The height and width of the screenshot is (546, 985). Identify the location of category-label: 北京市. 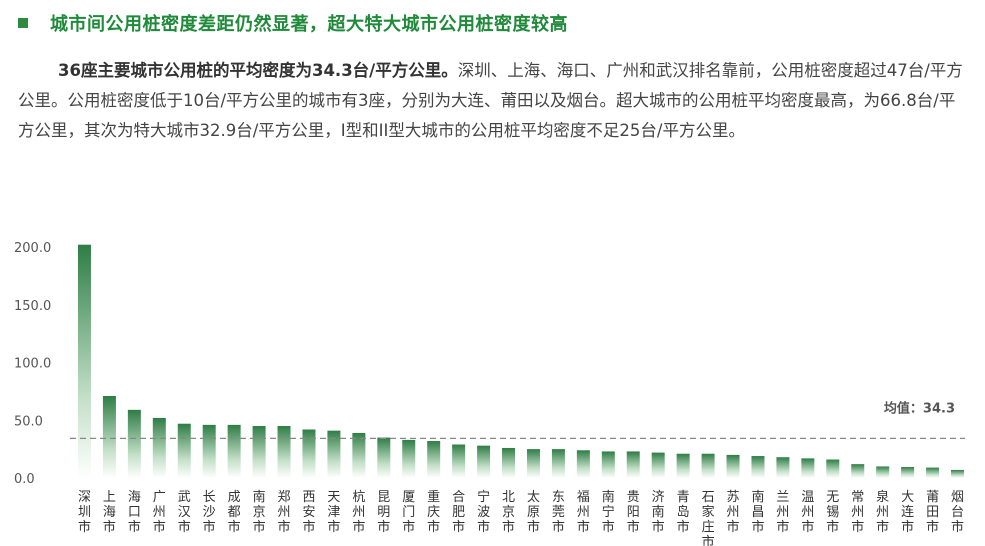
(508, 512).